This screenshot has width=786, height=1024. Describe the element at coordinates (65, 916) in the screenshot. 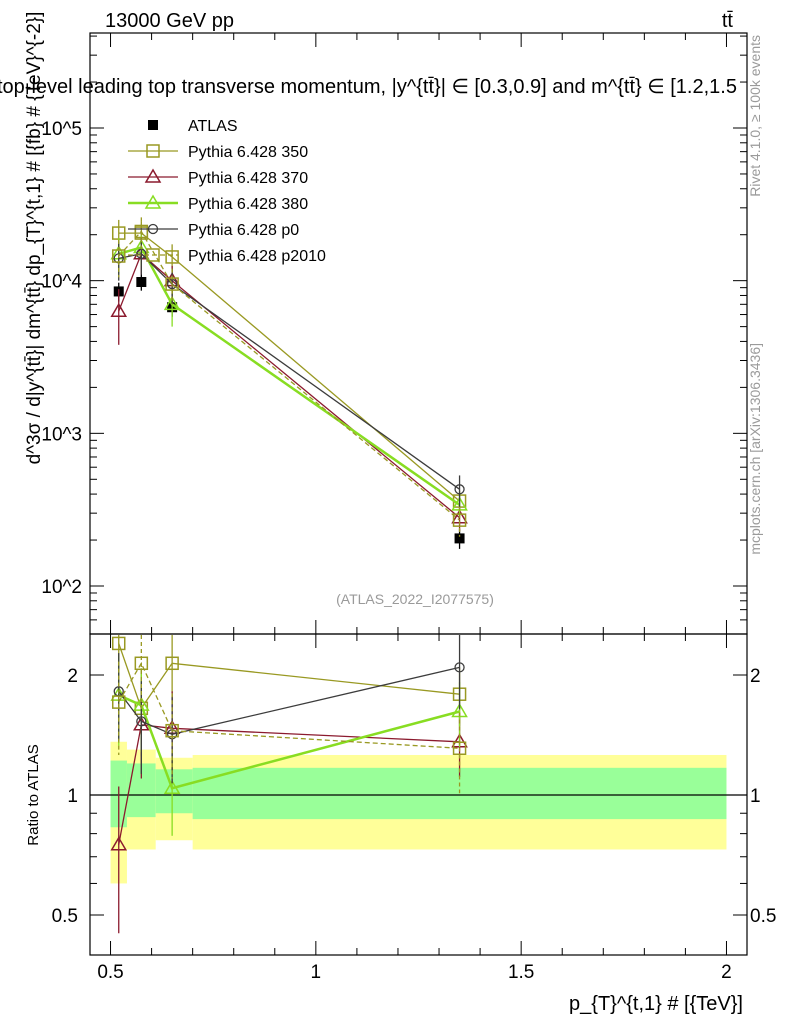

I see `ratio-y-tick-label: 0.5` at that location.